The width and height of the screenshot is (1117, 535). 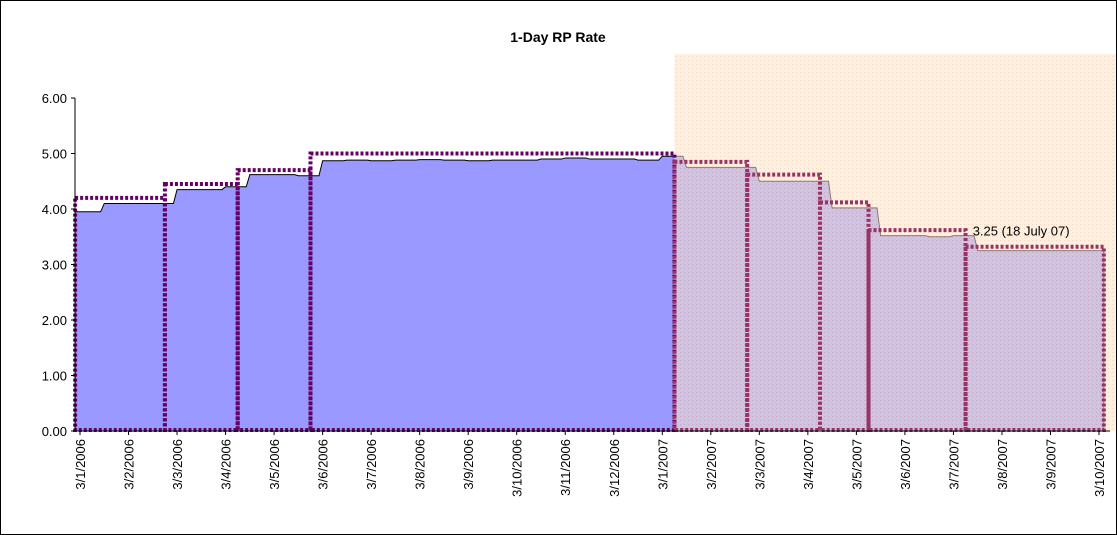 I want to click on x-tick-label: 3/3/2007, so click(x=759, y=464).